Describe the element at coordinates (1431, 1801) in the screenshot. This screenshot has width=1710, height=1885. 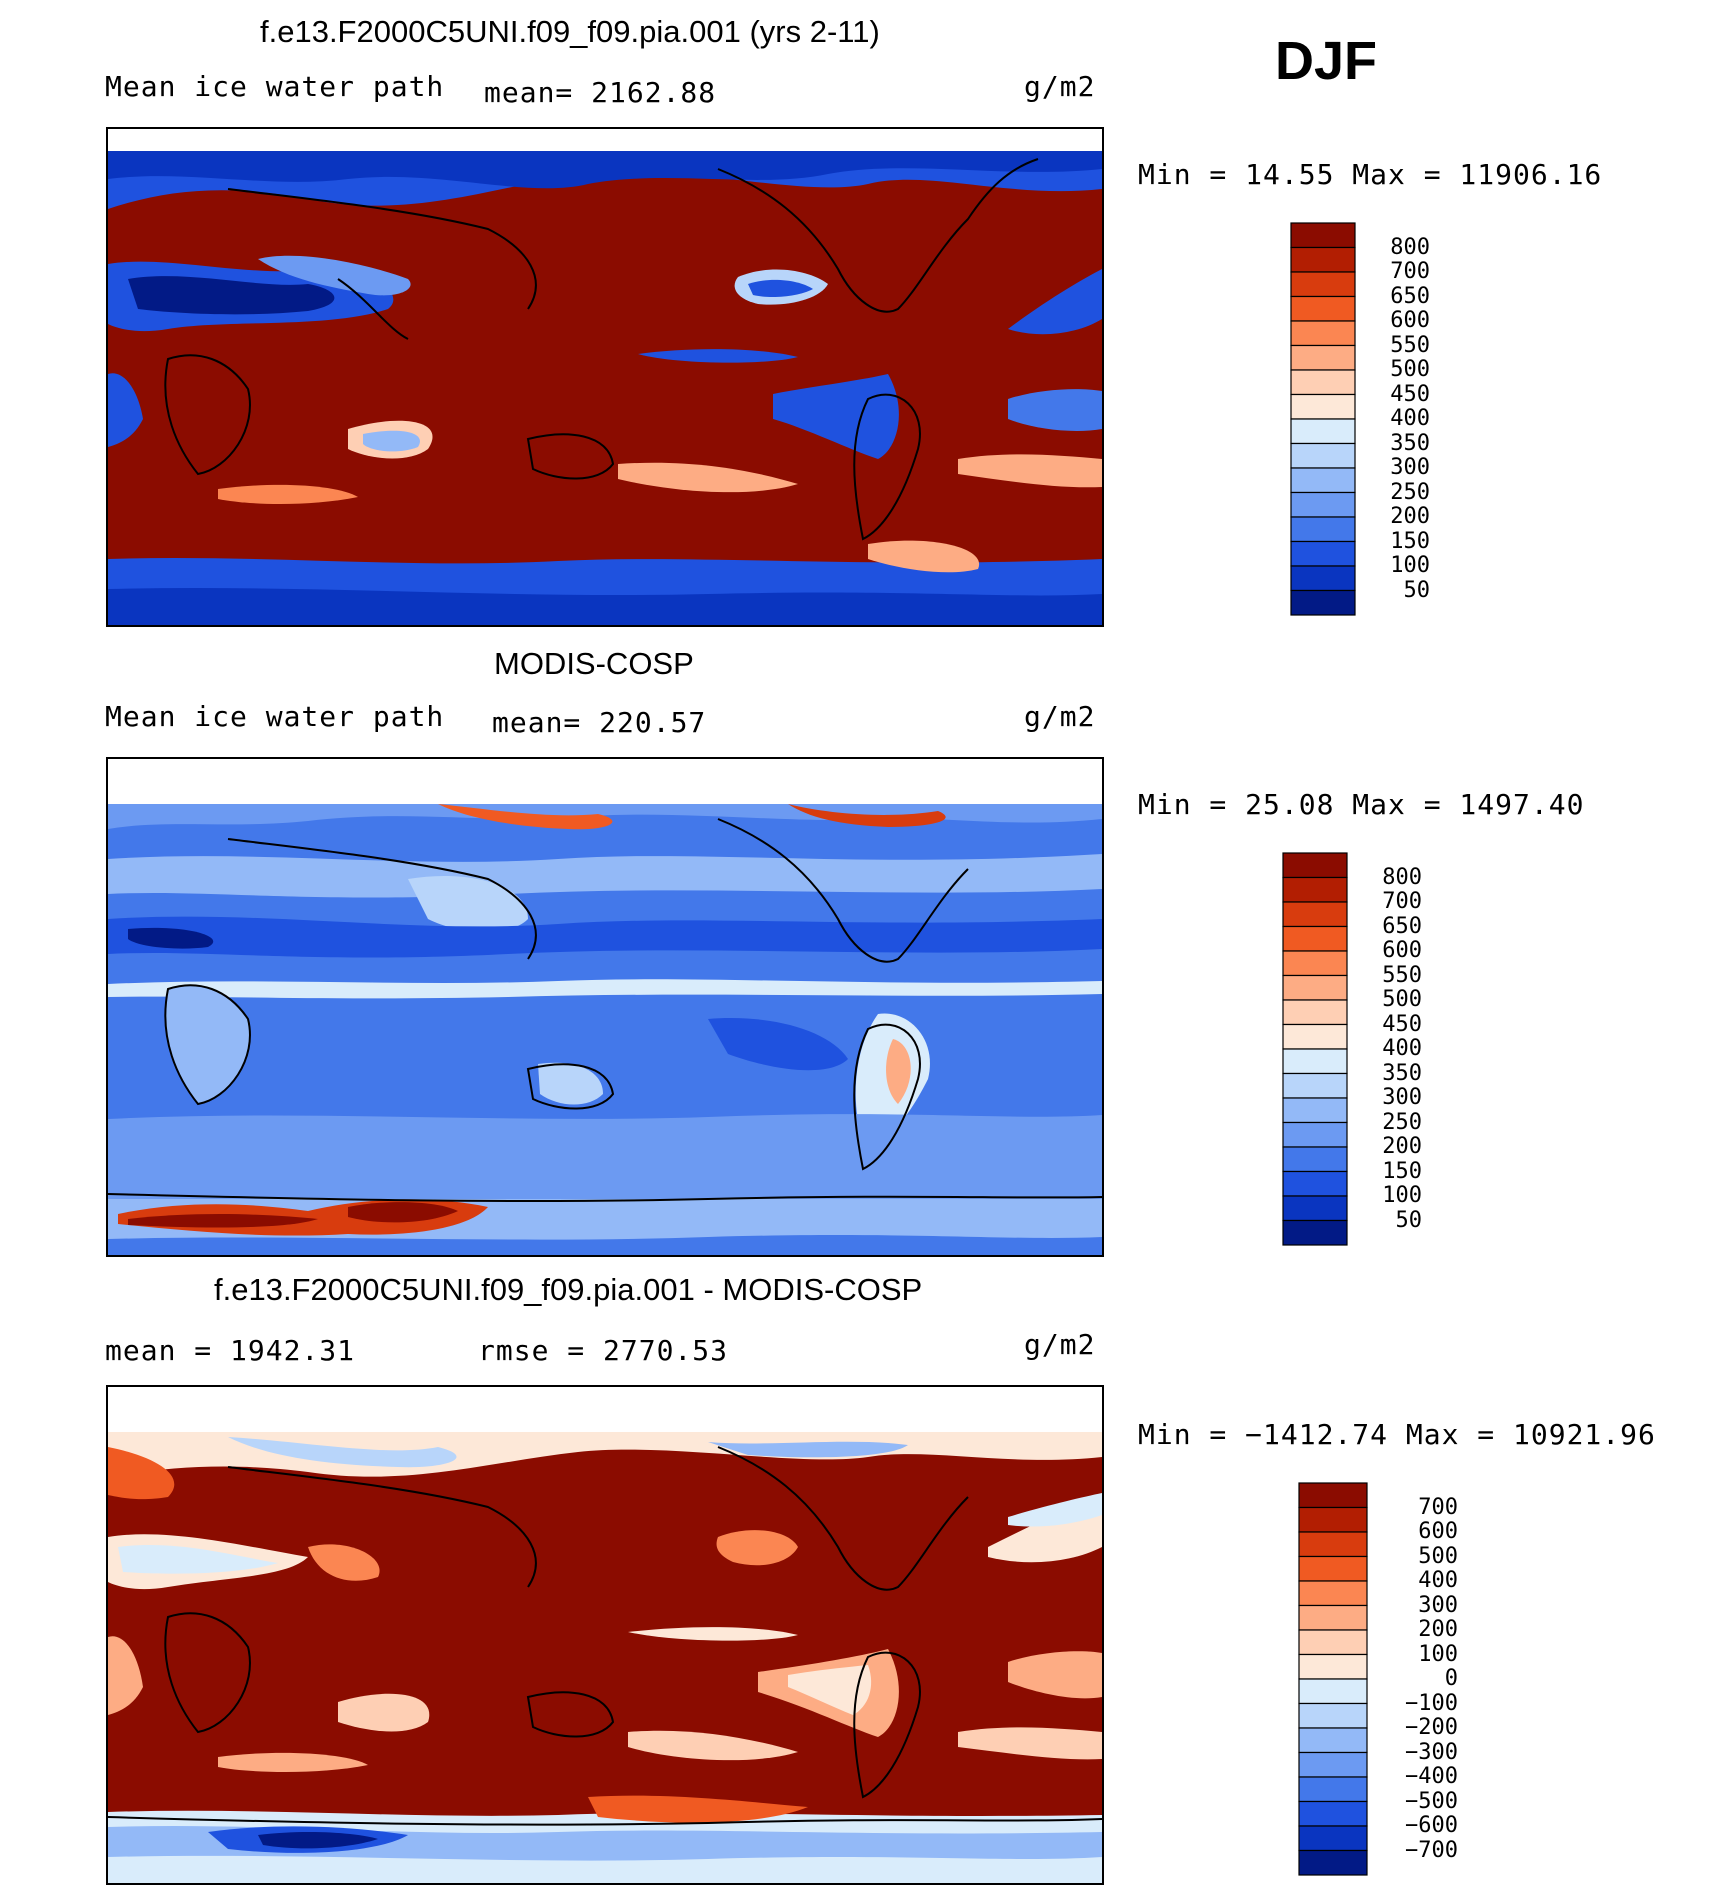
I see `colorbar-tick-label: −500` at that location.